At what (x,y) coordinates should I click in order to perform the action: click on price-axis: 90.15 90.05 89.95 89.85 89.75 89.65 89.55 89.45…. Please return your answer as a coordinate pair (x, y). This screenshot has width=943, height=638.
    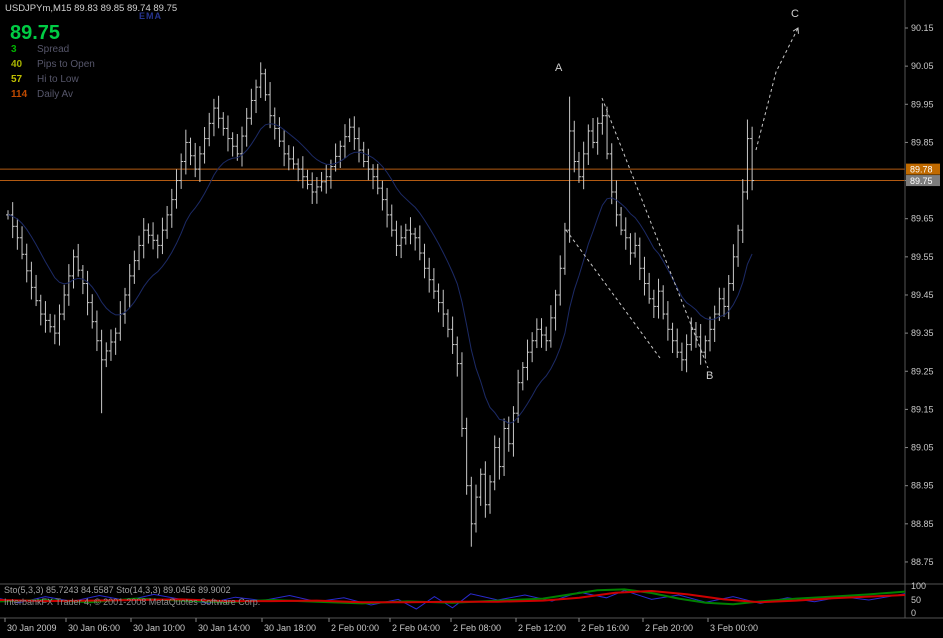
    Looking at the image, I should click on (922, 295).